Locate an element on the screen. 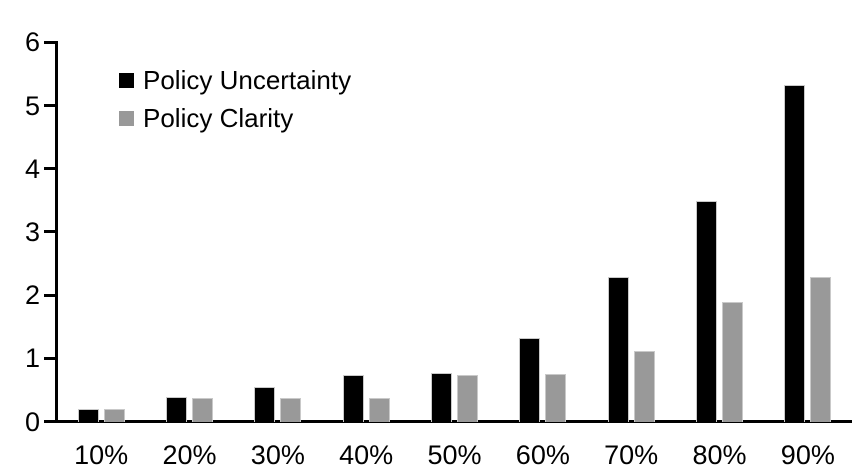 This screenshot has height=475, width=852. y-axis-tick-label: 3 is located at coordinates (32, 231).